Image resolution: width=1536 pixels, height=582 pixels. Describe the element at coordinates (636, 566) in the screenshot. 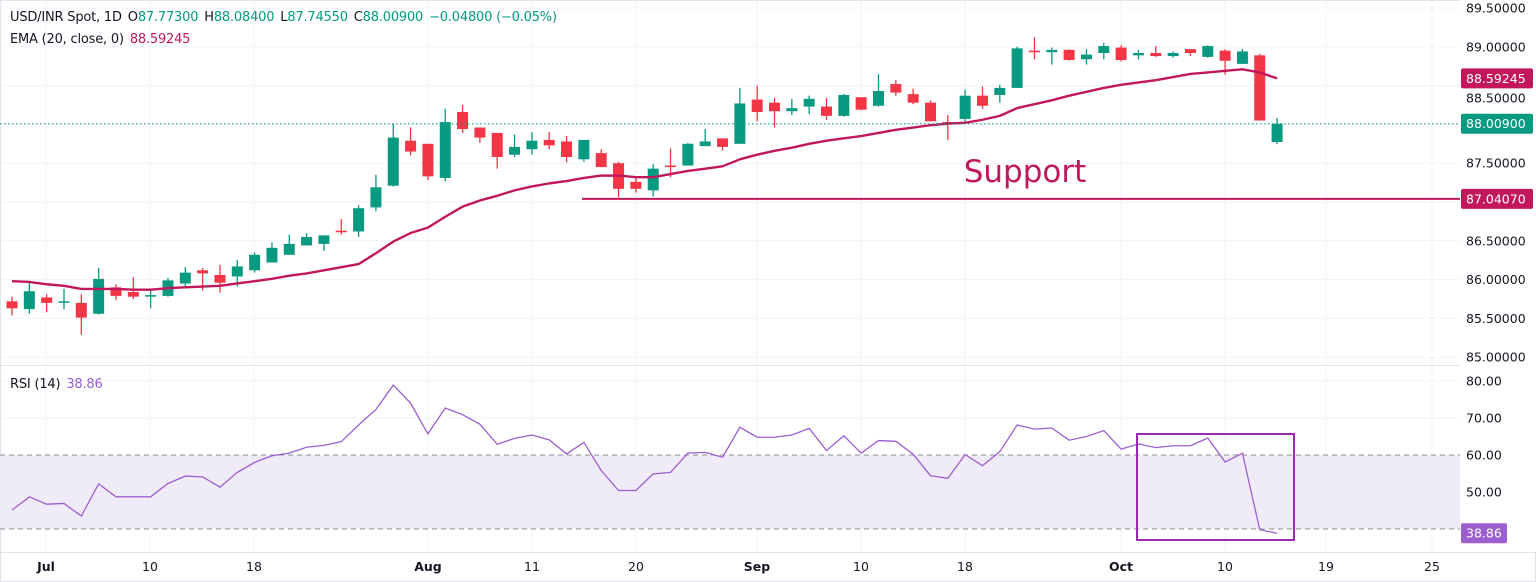

I see `time-tick-label: 20` at that location.